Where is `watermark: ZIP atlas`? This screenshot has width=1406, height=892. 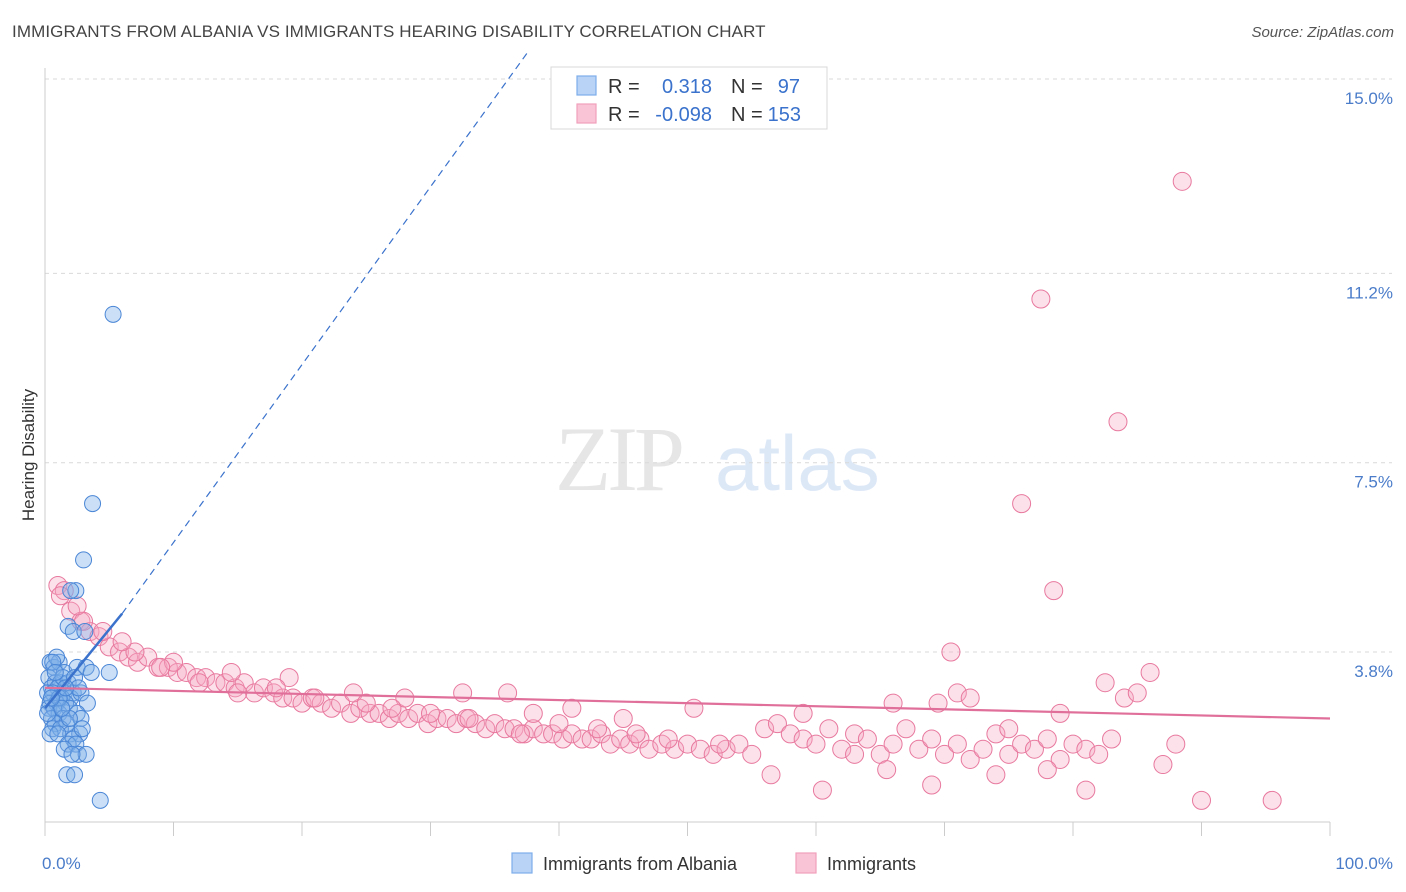 watermark: ZIP atlas is located at coordinates (717, 459).